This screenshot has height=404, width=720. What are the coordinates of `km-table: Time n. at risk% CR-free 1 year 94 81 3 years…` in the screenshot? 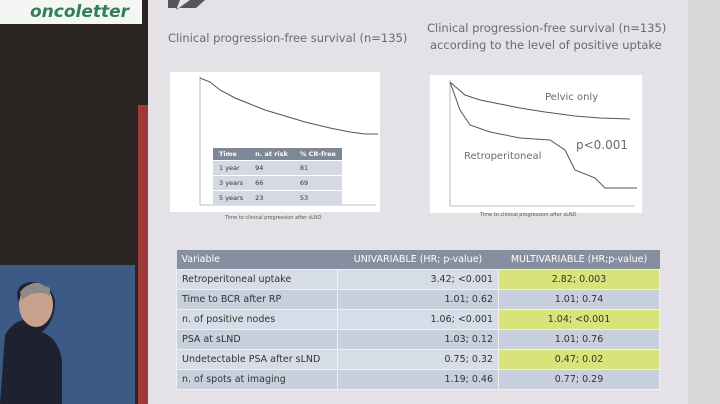 It's located at (277, 176).